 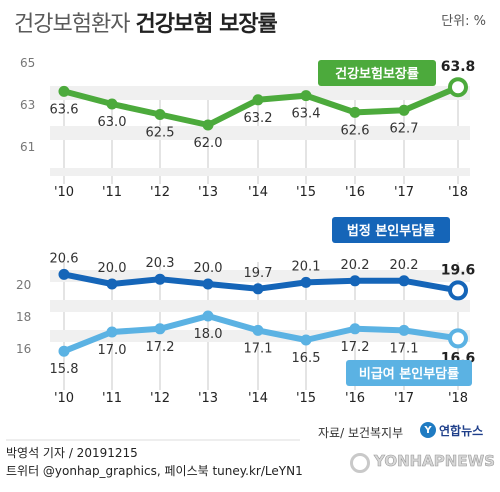 I want to click on unit-label: 단위: %, so click(x=463, y=21).